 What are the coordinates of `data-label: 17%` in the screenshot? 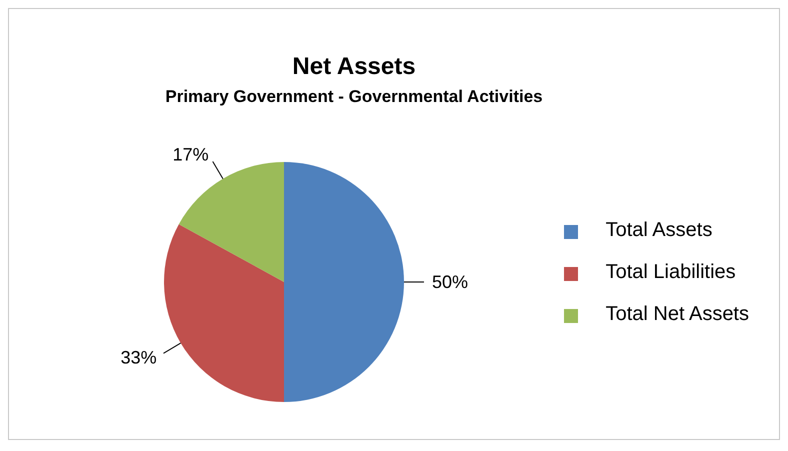 It's located at (190, 154).